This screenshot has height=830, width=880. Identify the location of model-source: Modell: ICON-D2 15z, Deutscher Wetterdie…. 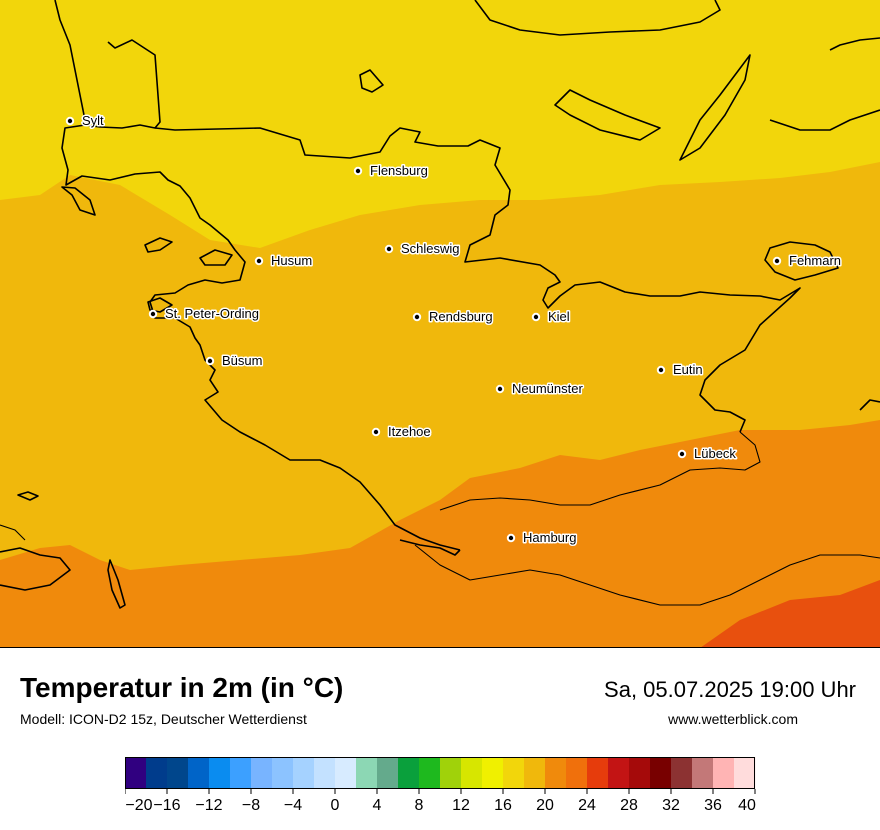
(163, 719).